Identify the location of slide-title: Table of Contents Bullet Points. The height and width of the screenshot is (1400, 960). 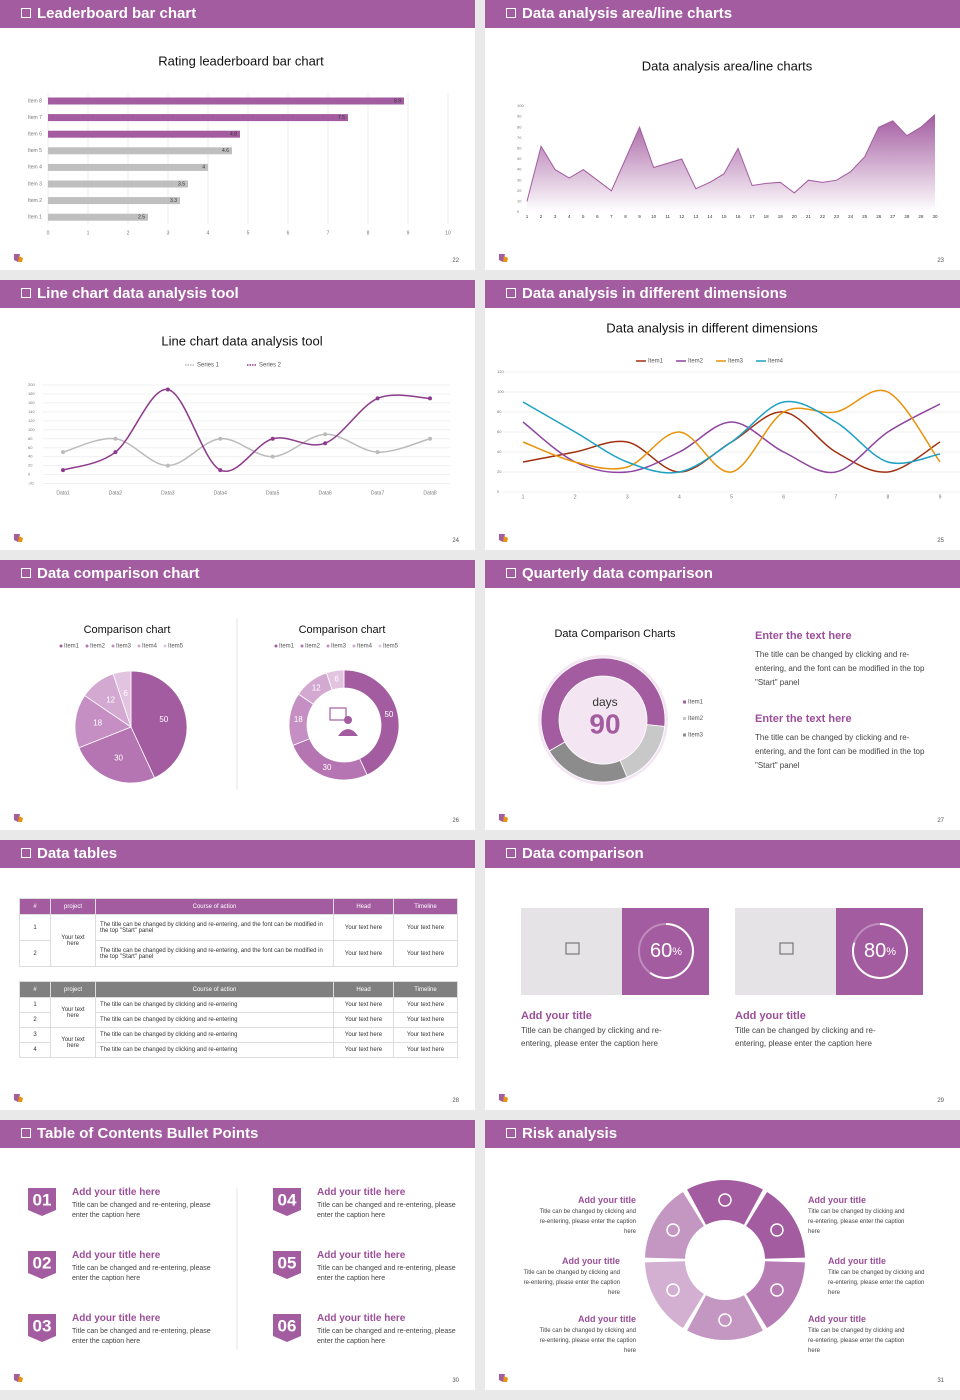
(148, 1133).